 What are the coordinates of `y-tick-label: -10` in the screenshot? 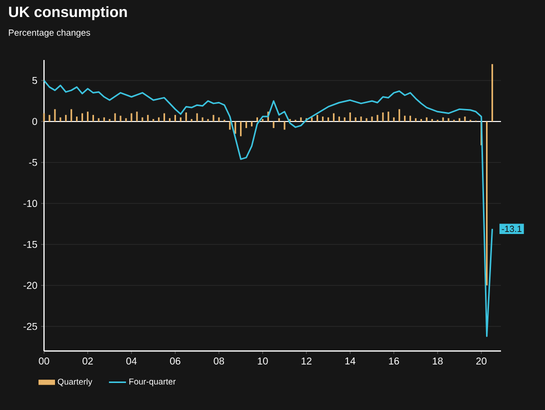 It's located at (31, 203).